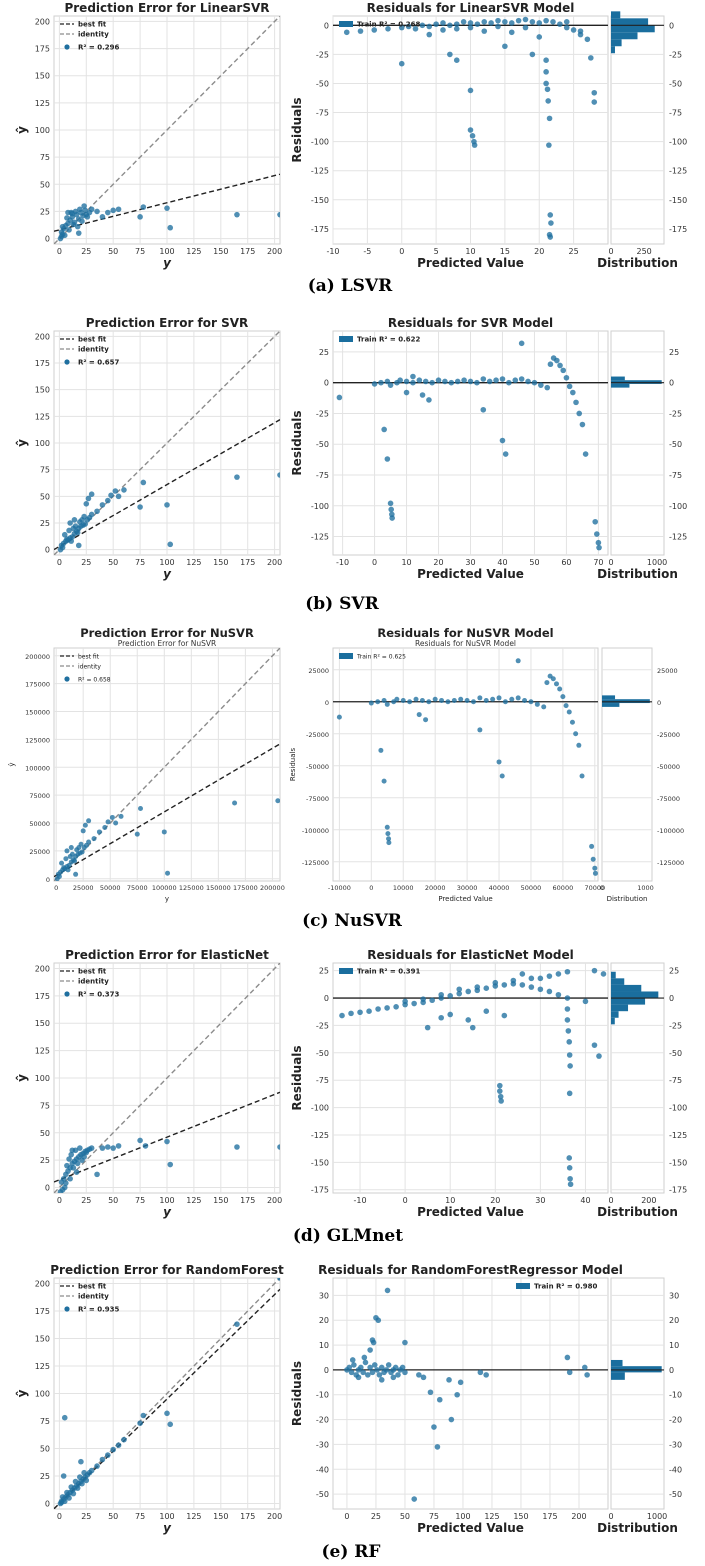 The width and height of the screenshot is (705, 1566). What do you see at coordinates (322, 113) in the screenshot?
I see `y-tick-label: -75` at bounding box center [322, 113].